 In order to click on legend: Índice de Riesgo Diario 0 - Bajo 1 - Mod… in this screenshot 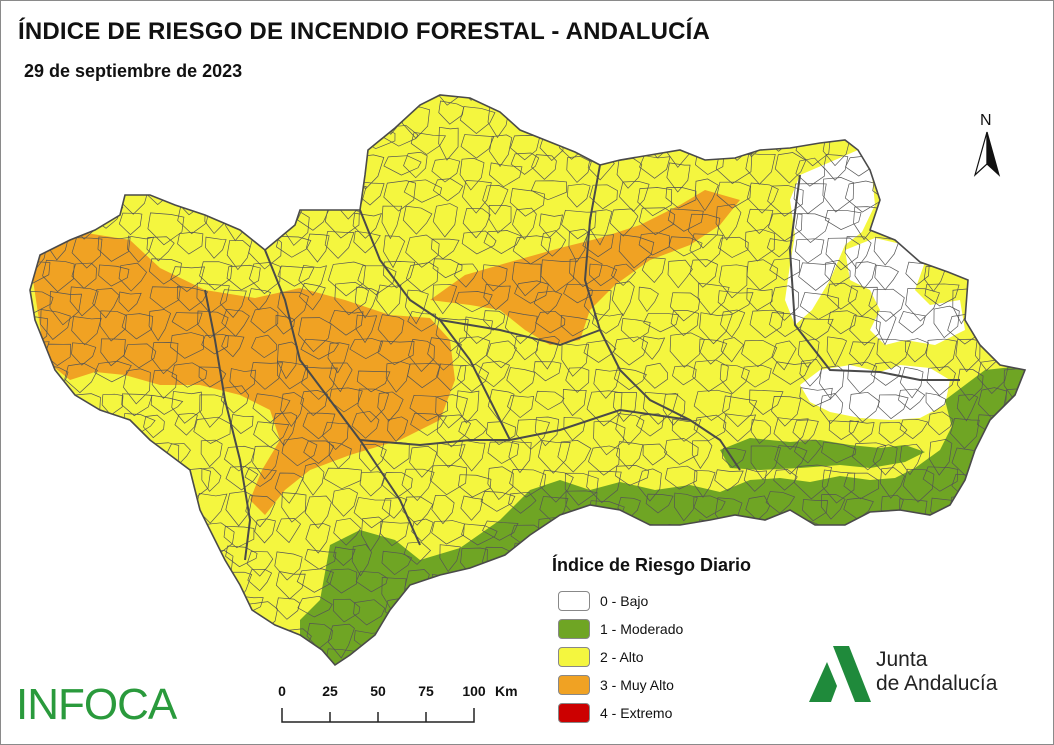, I will do `click(651, 639)`.